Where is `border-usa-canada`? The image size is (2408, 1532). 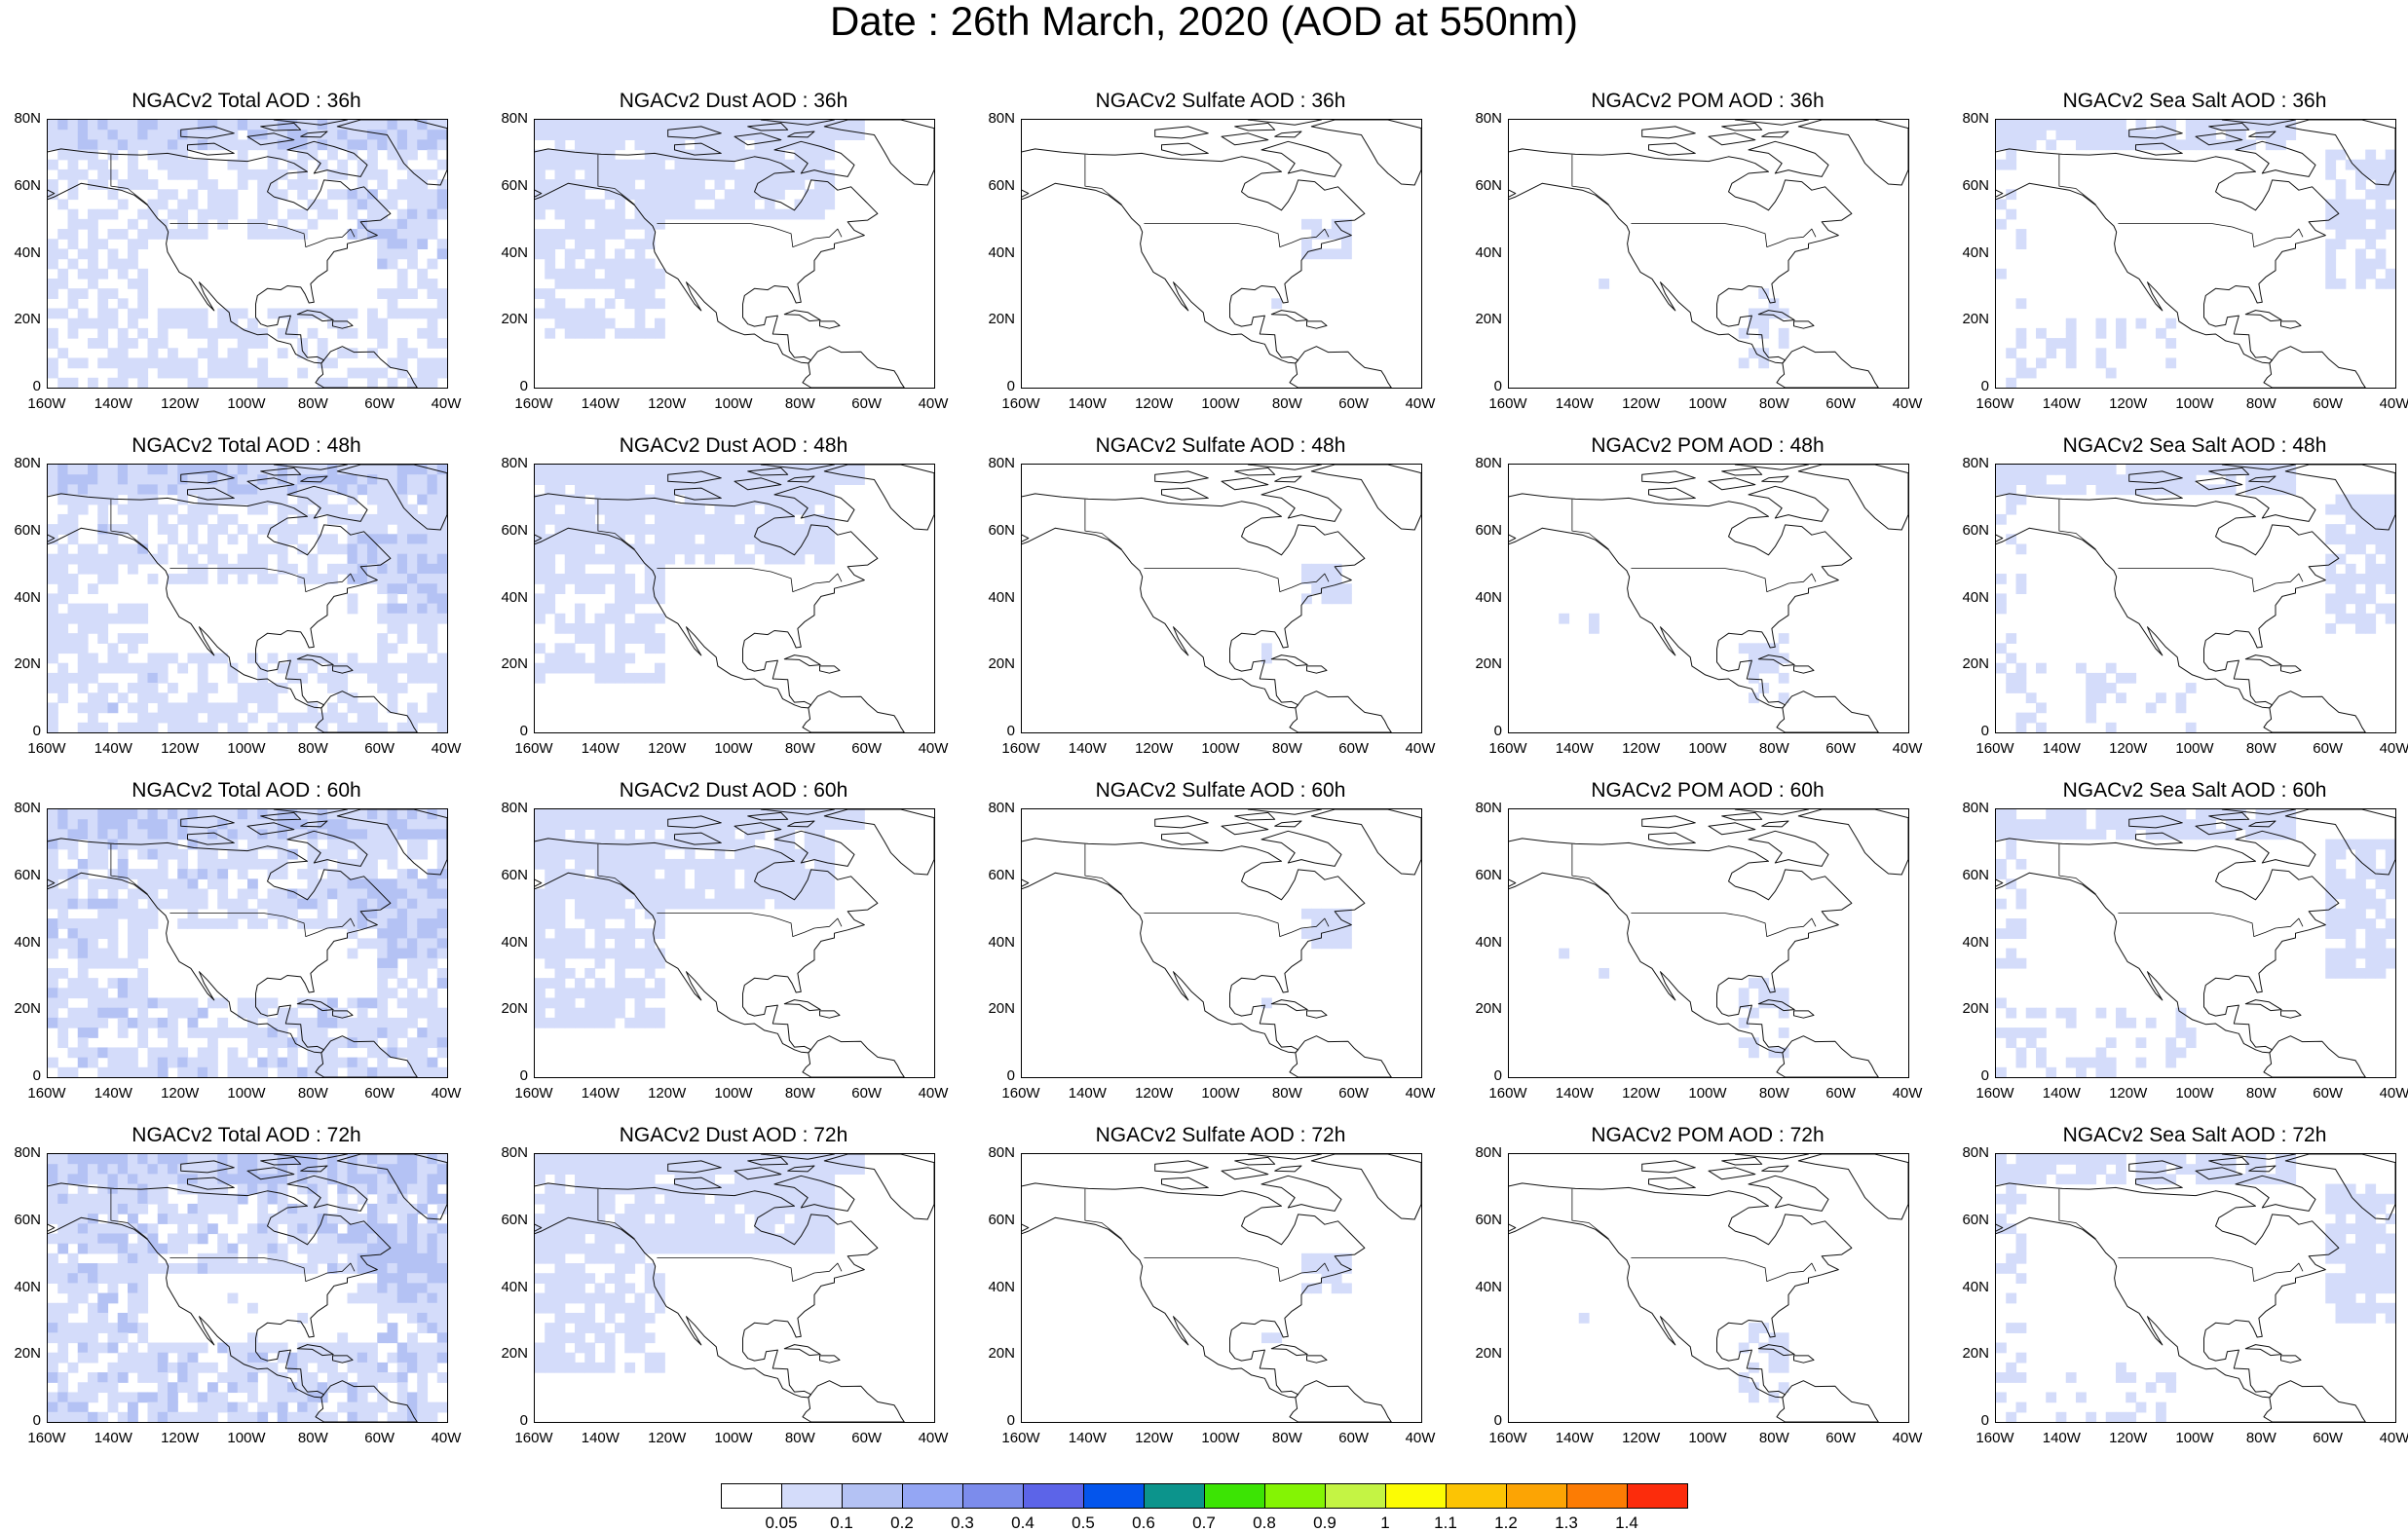 border-usa-canada is located at coordinates (1723, 925).